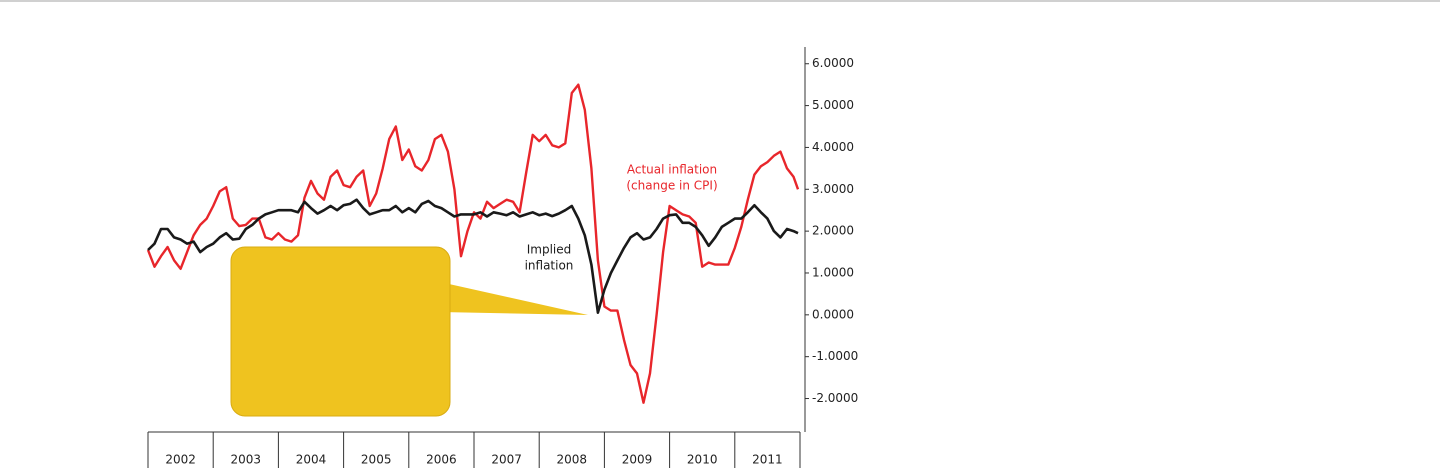 Image resolution: width=1440 pixels, height=468 pixels. I want to click on y-tick-label: 0.0000, so click(833, 314).